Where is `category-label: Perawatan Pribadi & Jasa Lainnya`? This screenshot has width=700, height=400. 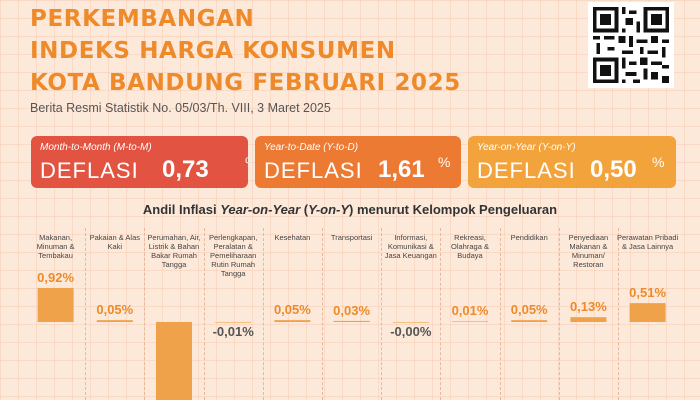 category-label: Perawatan Pribadi & Jasa Lainnya is located at coordinates (647, 242).